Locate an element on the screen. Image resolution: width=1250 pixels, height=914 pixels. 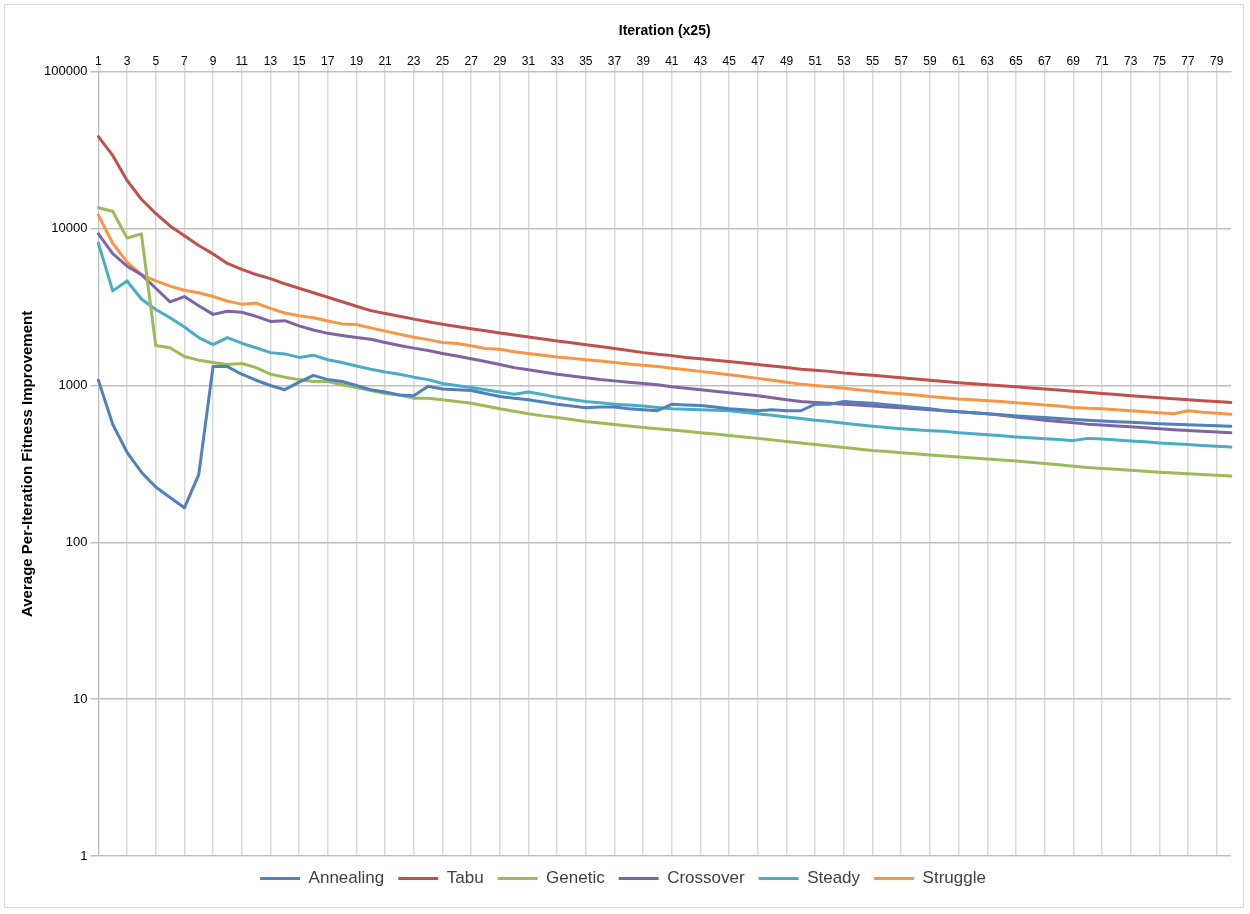
y-tick-label: 10000 is located at coordinates (69, 228).